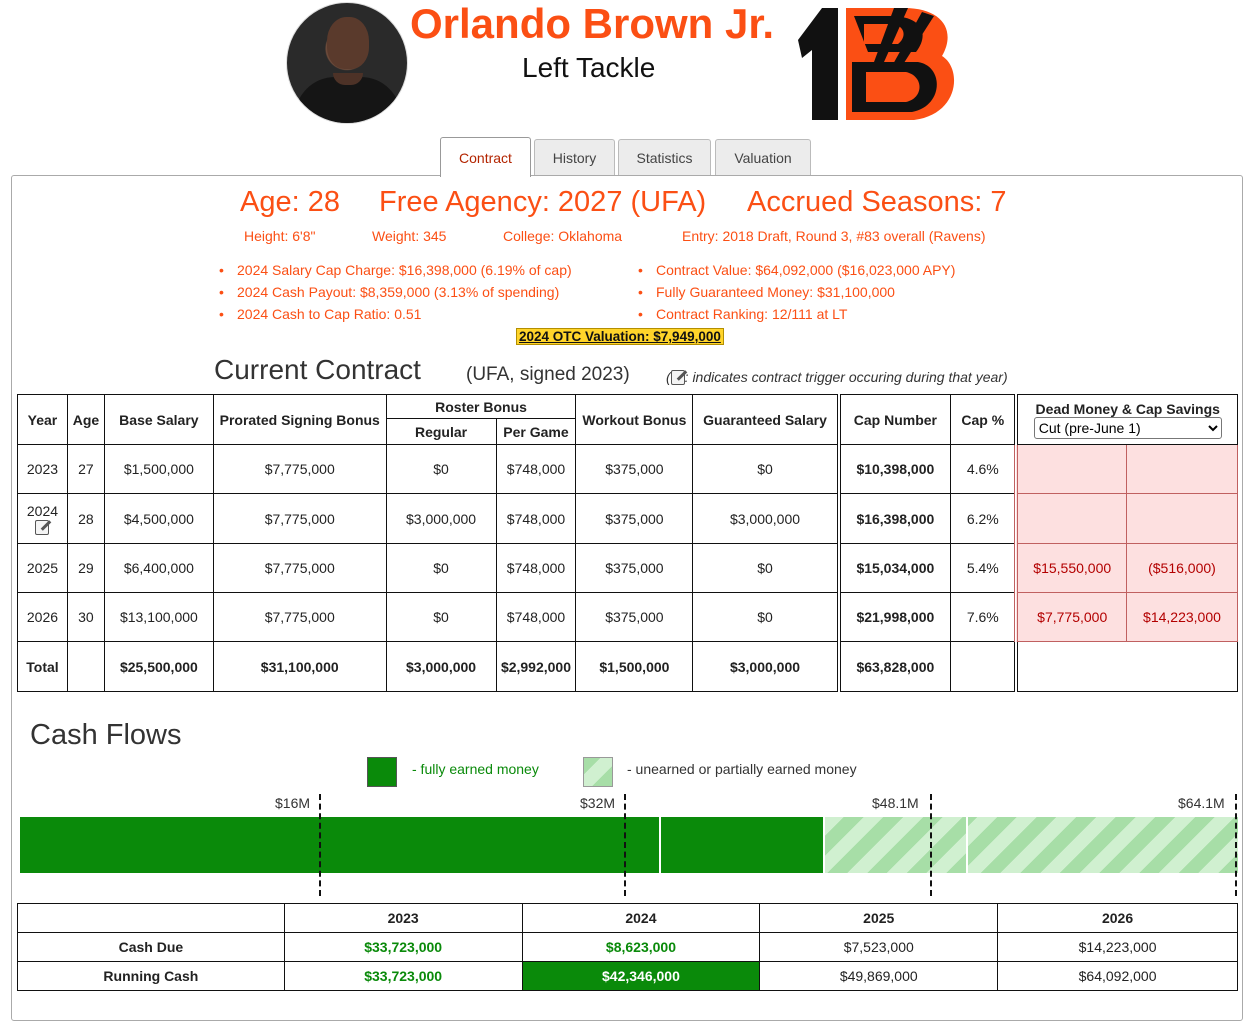  Describe the element at coordinates (543, 202) in the screenshot. I see `free-agency: Free Agency: 2027 (UFA)` at that location.